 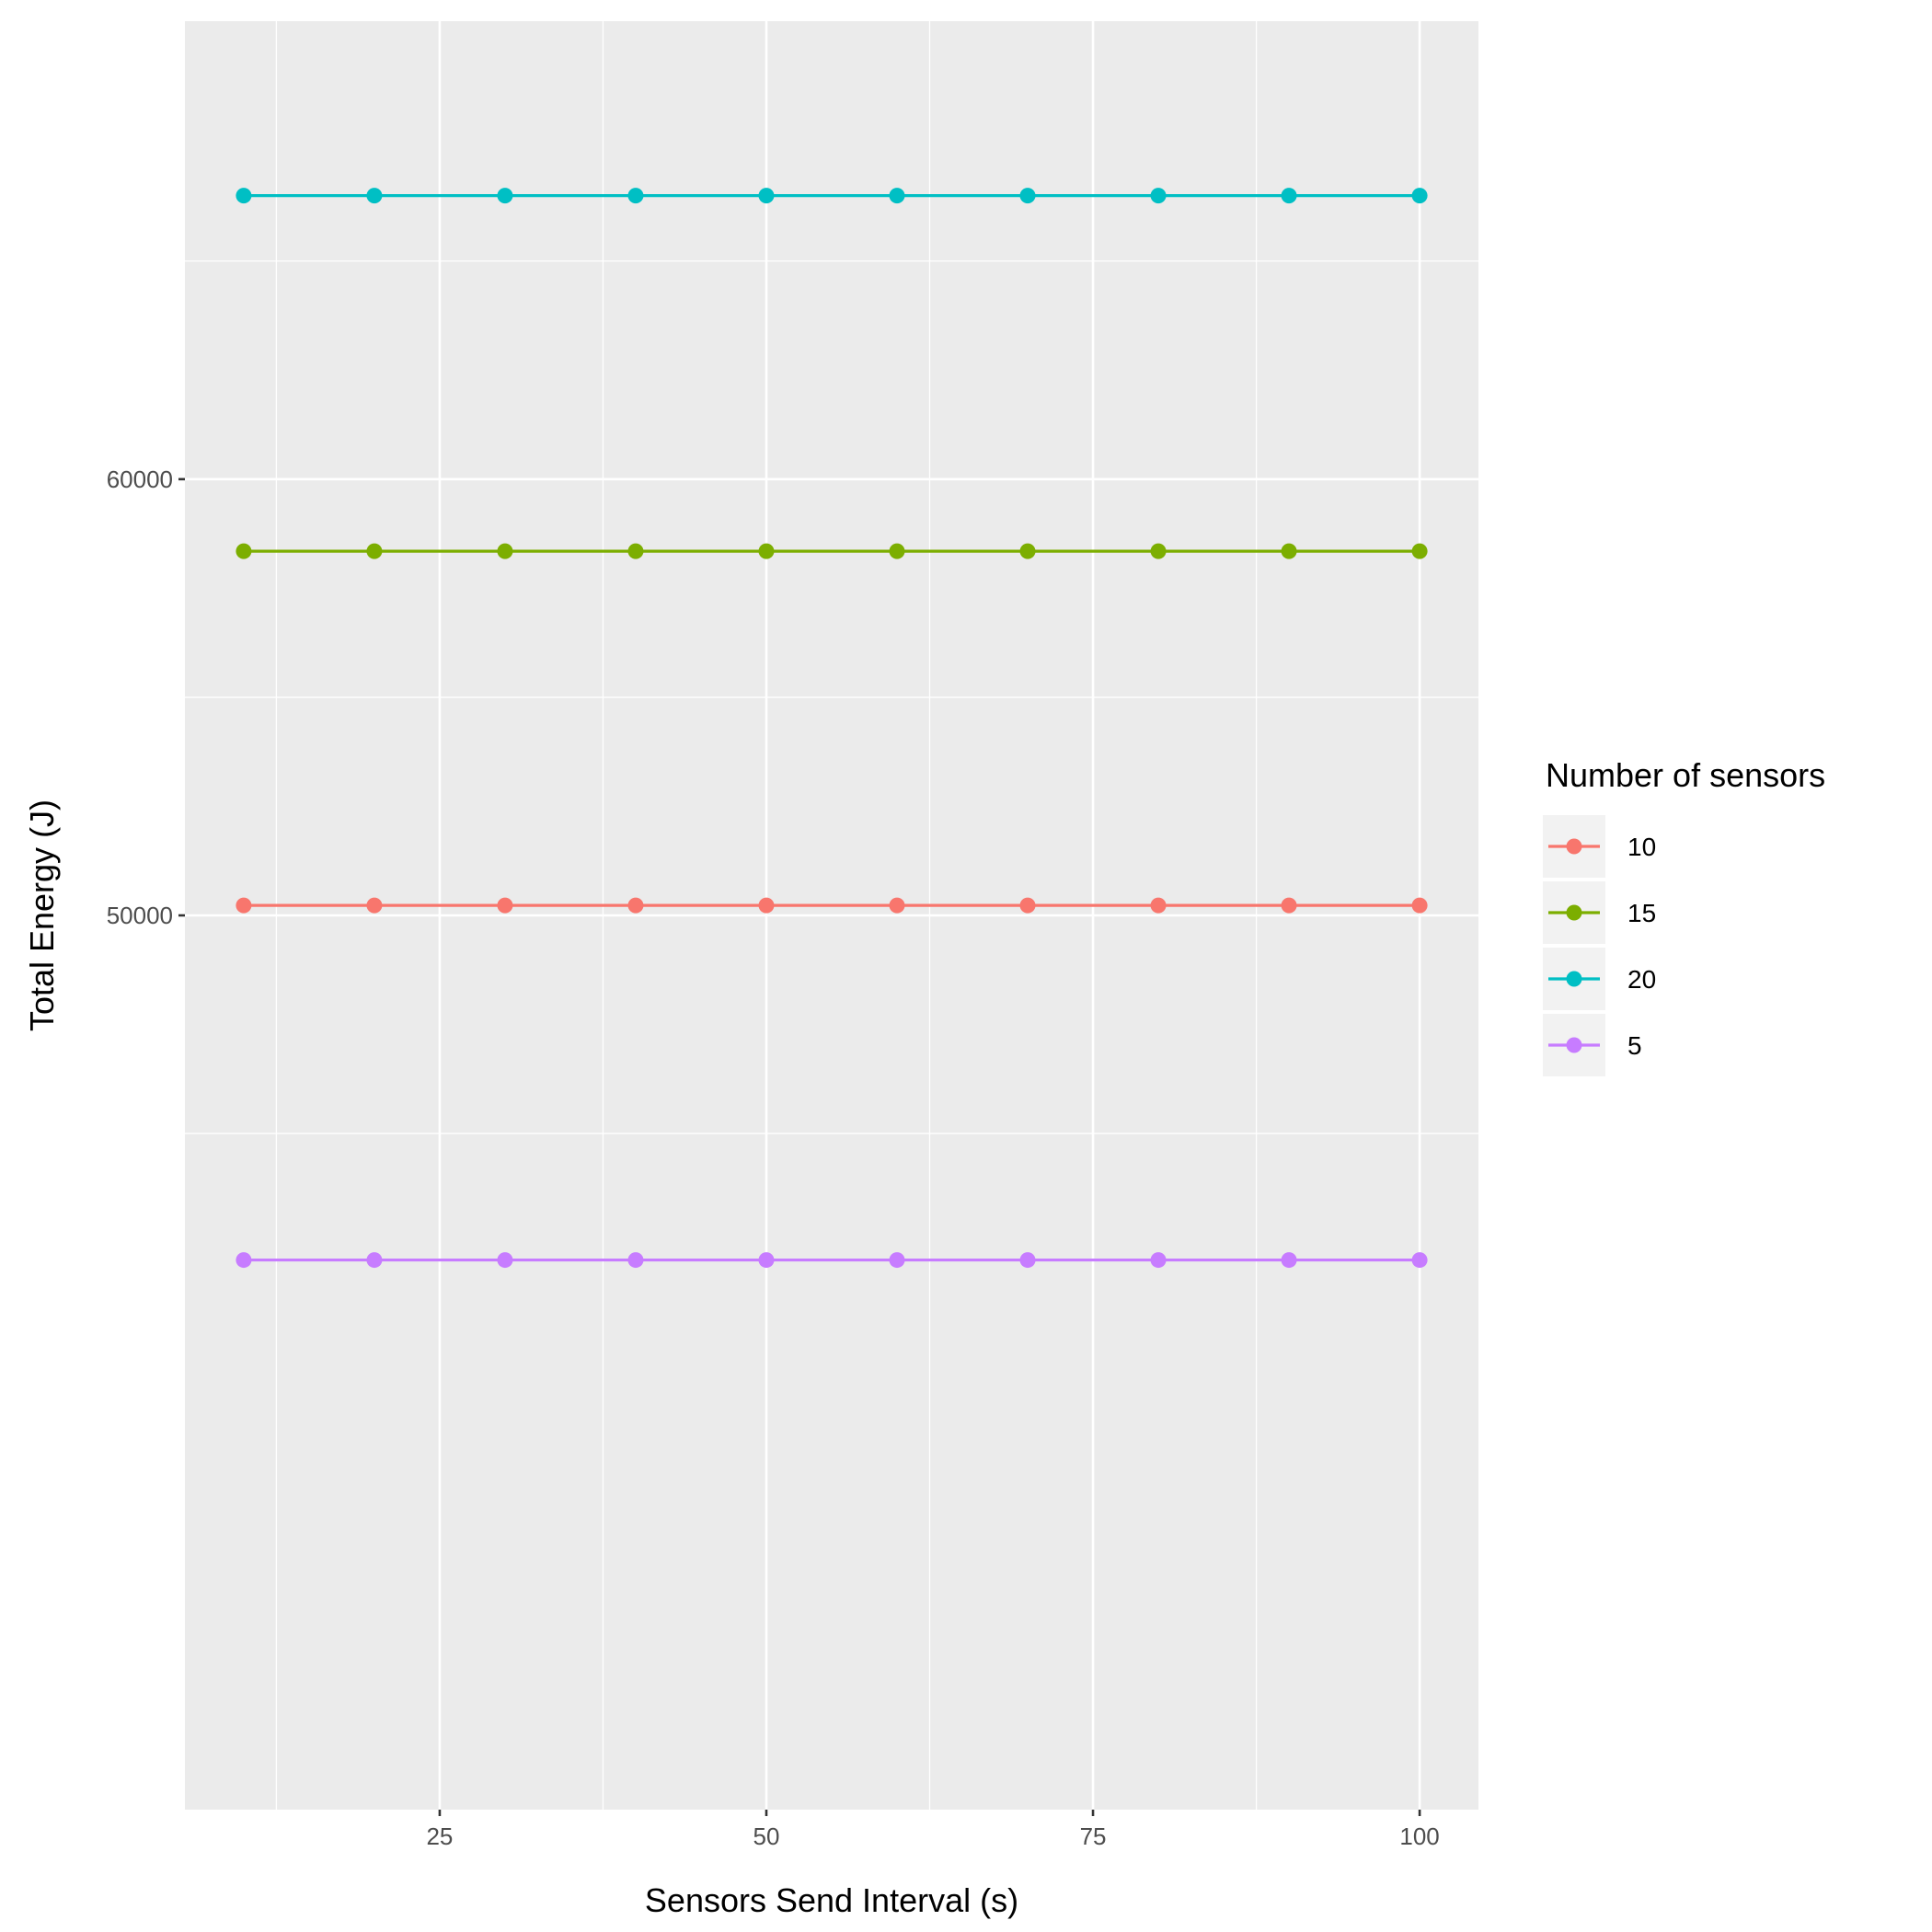 I want to click on legend-label: 10, so click(x=1641, y=847).